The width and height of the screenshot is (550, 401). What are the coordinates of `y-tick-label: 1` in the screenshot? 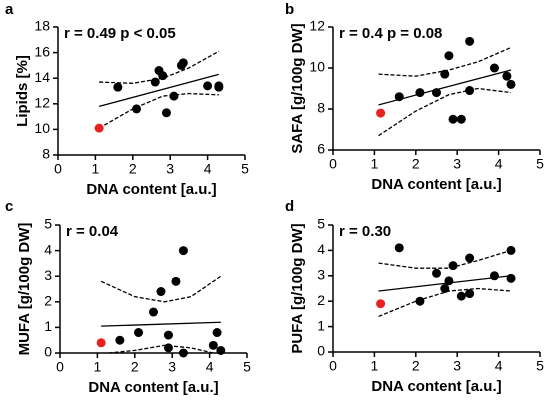 It's located at (321, 325).